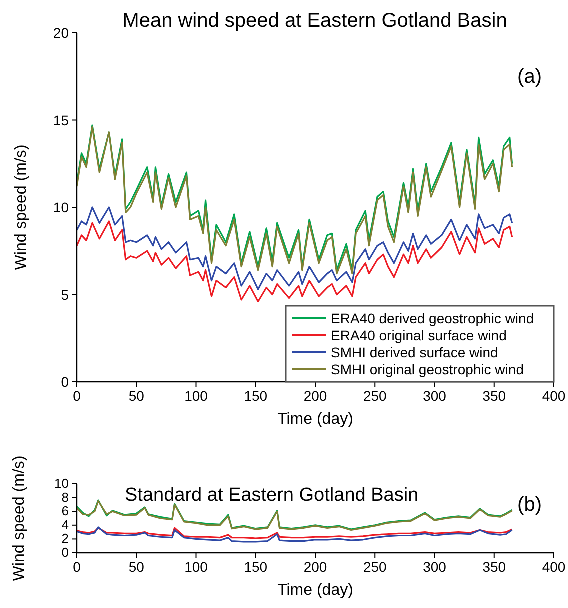 This screenshot has height=608, width=568. What do you see at coordinates (65, 511) in the screenshot?
I see `y-tick-label: 6` at bounding box center [65, 511].